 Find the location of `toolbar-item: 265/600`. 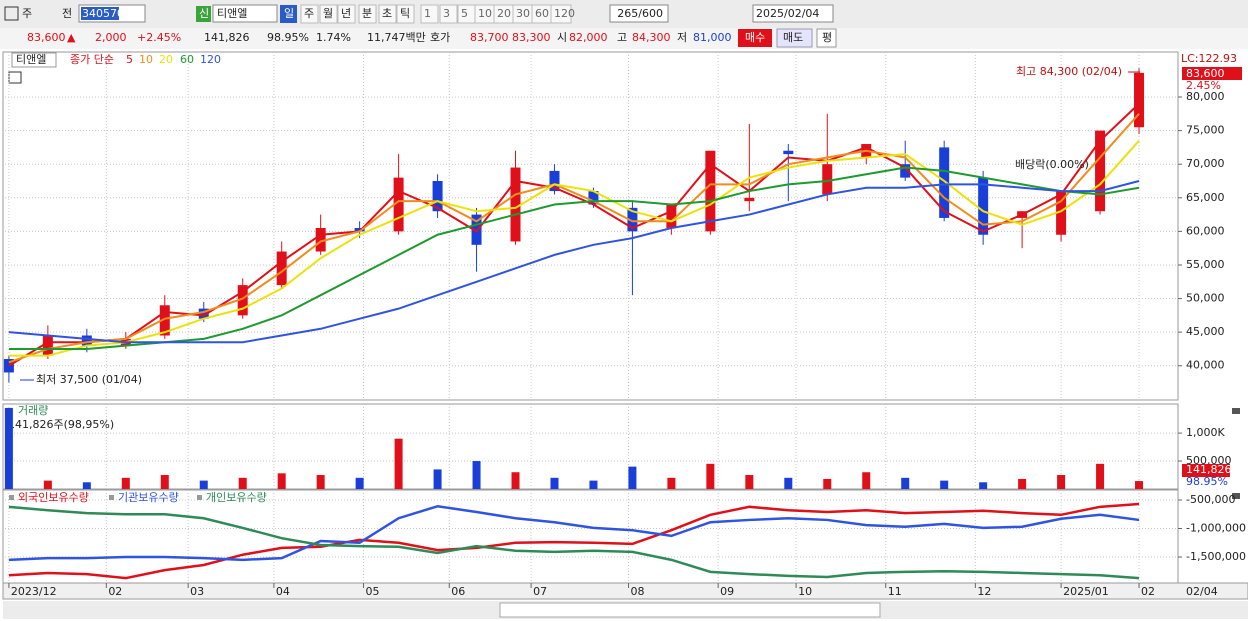

toolbar-item: 265/600 is located at coordinates (640, 13).